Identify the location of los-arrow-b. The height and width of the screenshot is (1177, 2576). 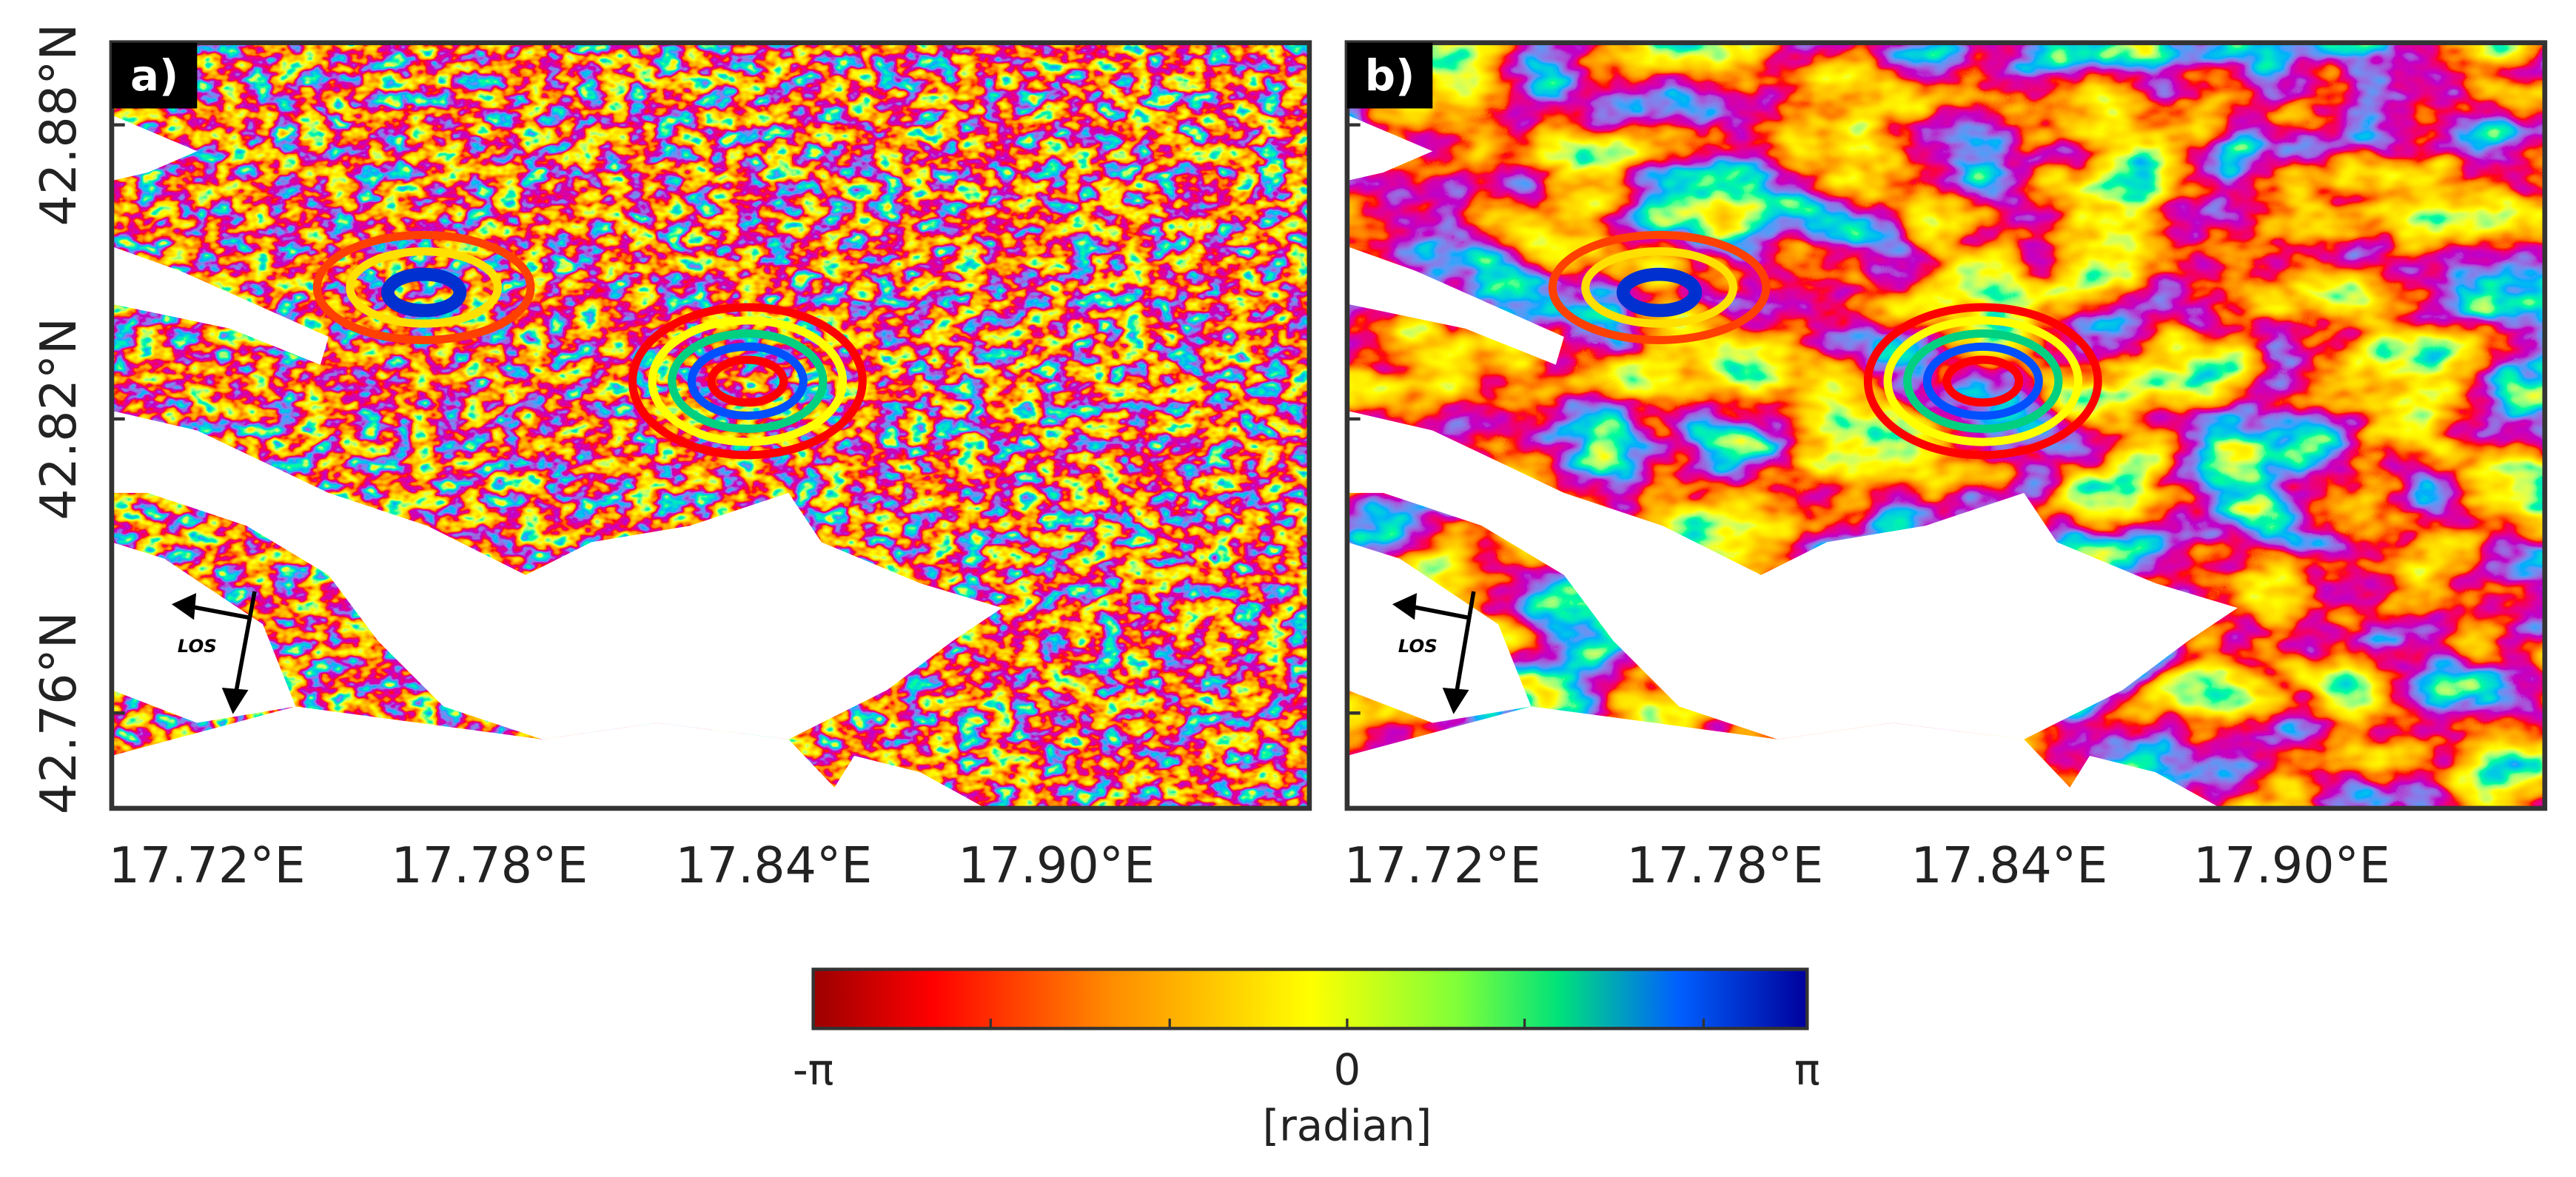
(1434, 652).